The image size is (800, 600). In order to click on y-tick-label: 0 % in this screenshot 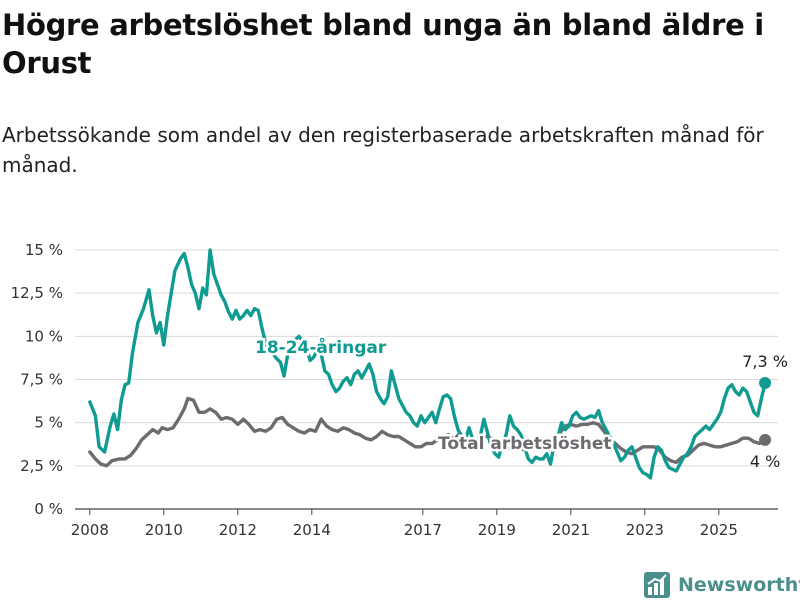, I will do `click(48, 509)`.